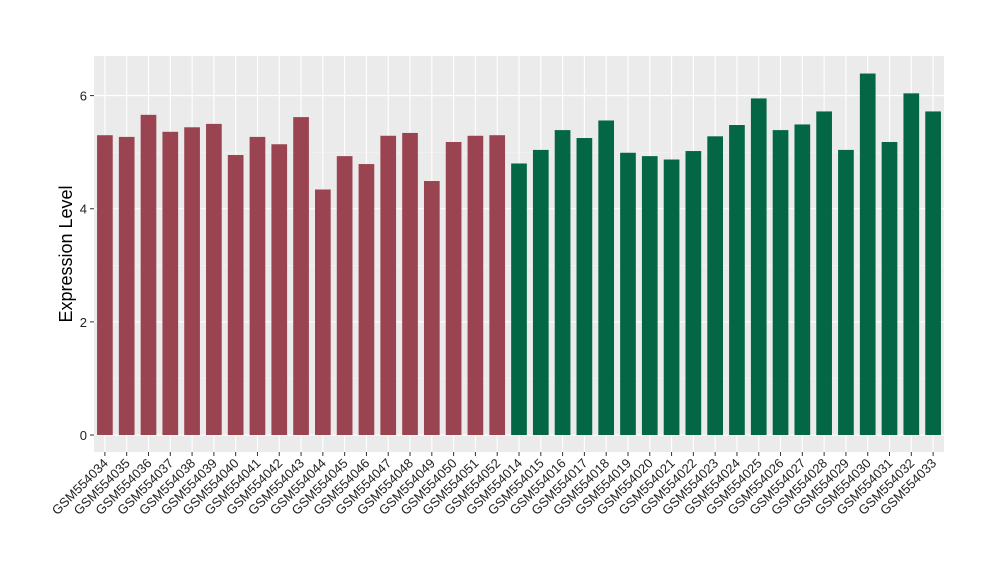 This screenshot has width=1000, height=580. I want to click on bar-GSM554015, so click(540, 292).